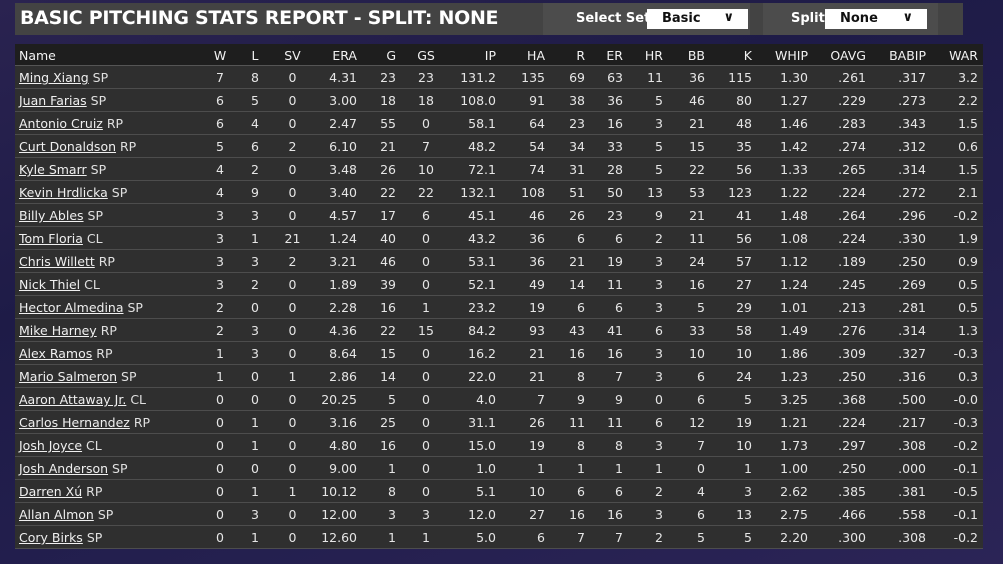  What do you see at coordinates (51, 215) in the screenshot?
I see `player-name-link: Billy Ables` at bounding box center [51, 215].